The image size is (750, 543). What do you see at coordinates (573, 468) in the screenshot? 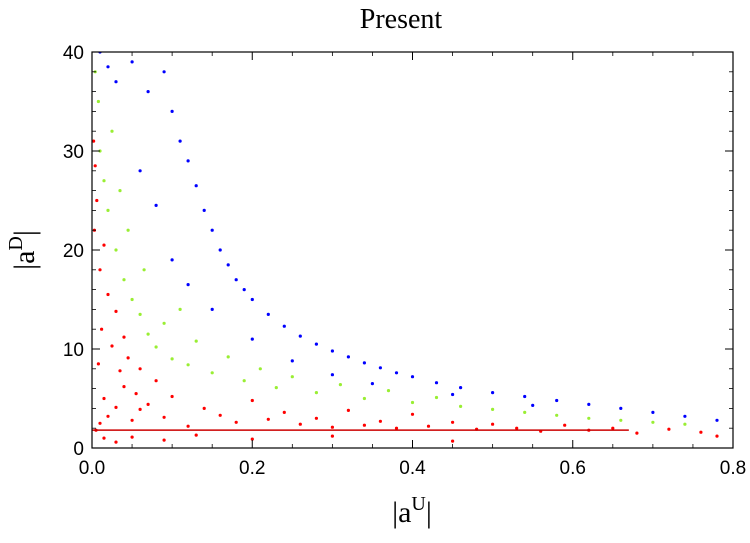
I see `x-tick-label: 0.6` at bounding box center [573, 468].